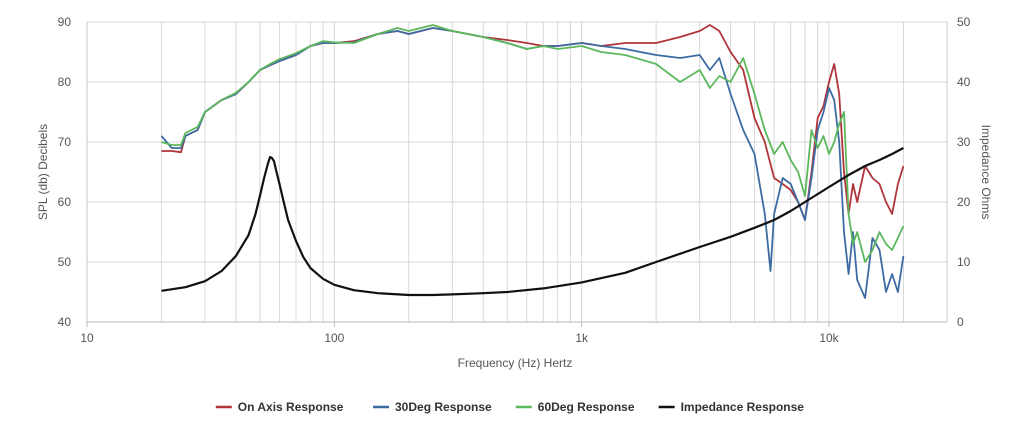 This screenshot has height=425, width=1024. I want to click on x-tick-label: 10k, so click(829, 338).